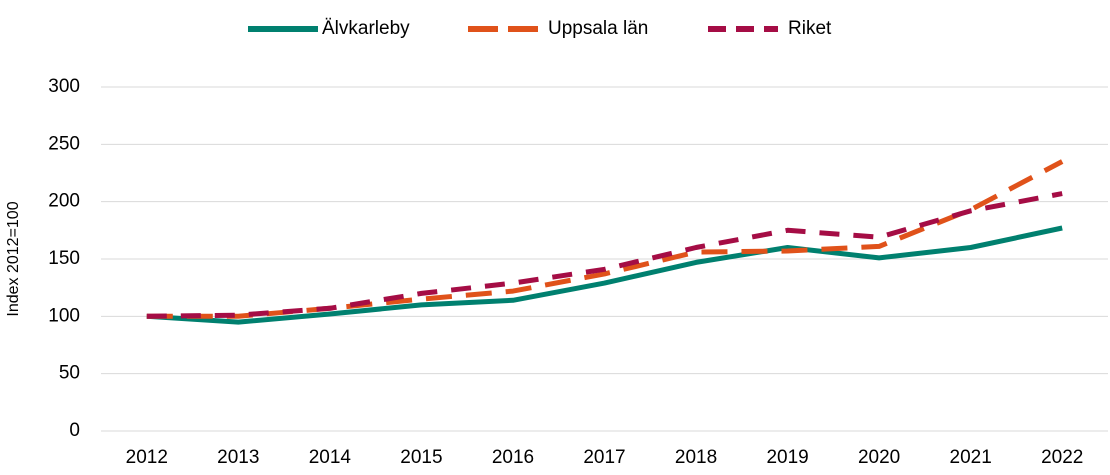  Describe the element at coordinates (787, 457) in the screenshot. I see `x-tick-label: 2019` at that location.